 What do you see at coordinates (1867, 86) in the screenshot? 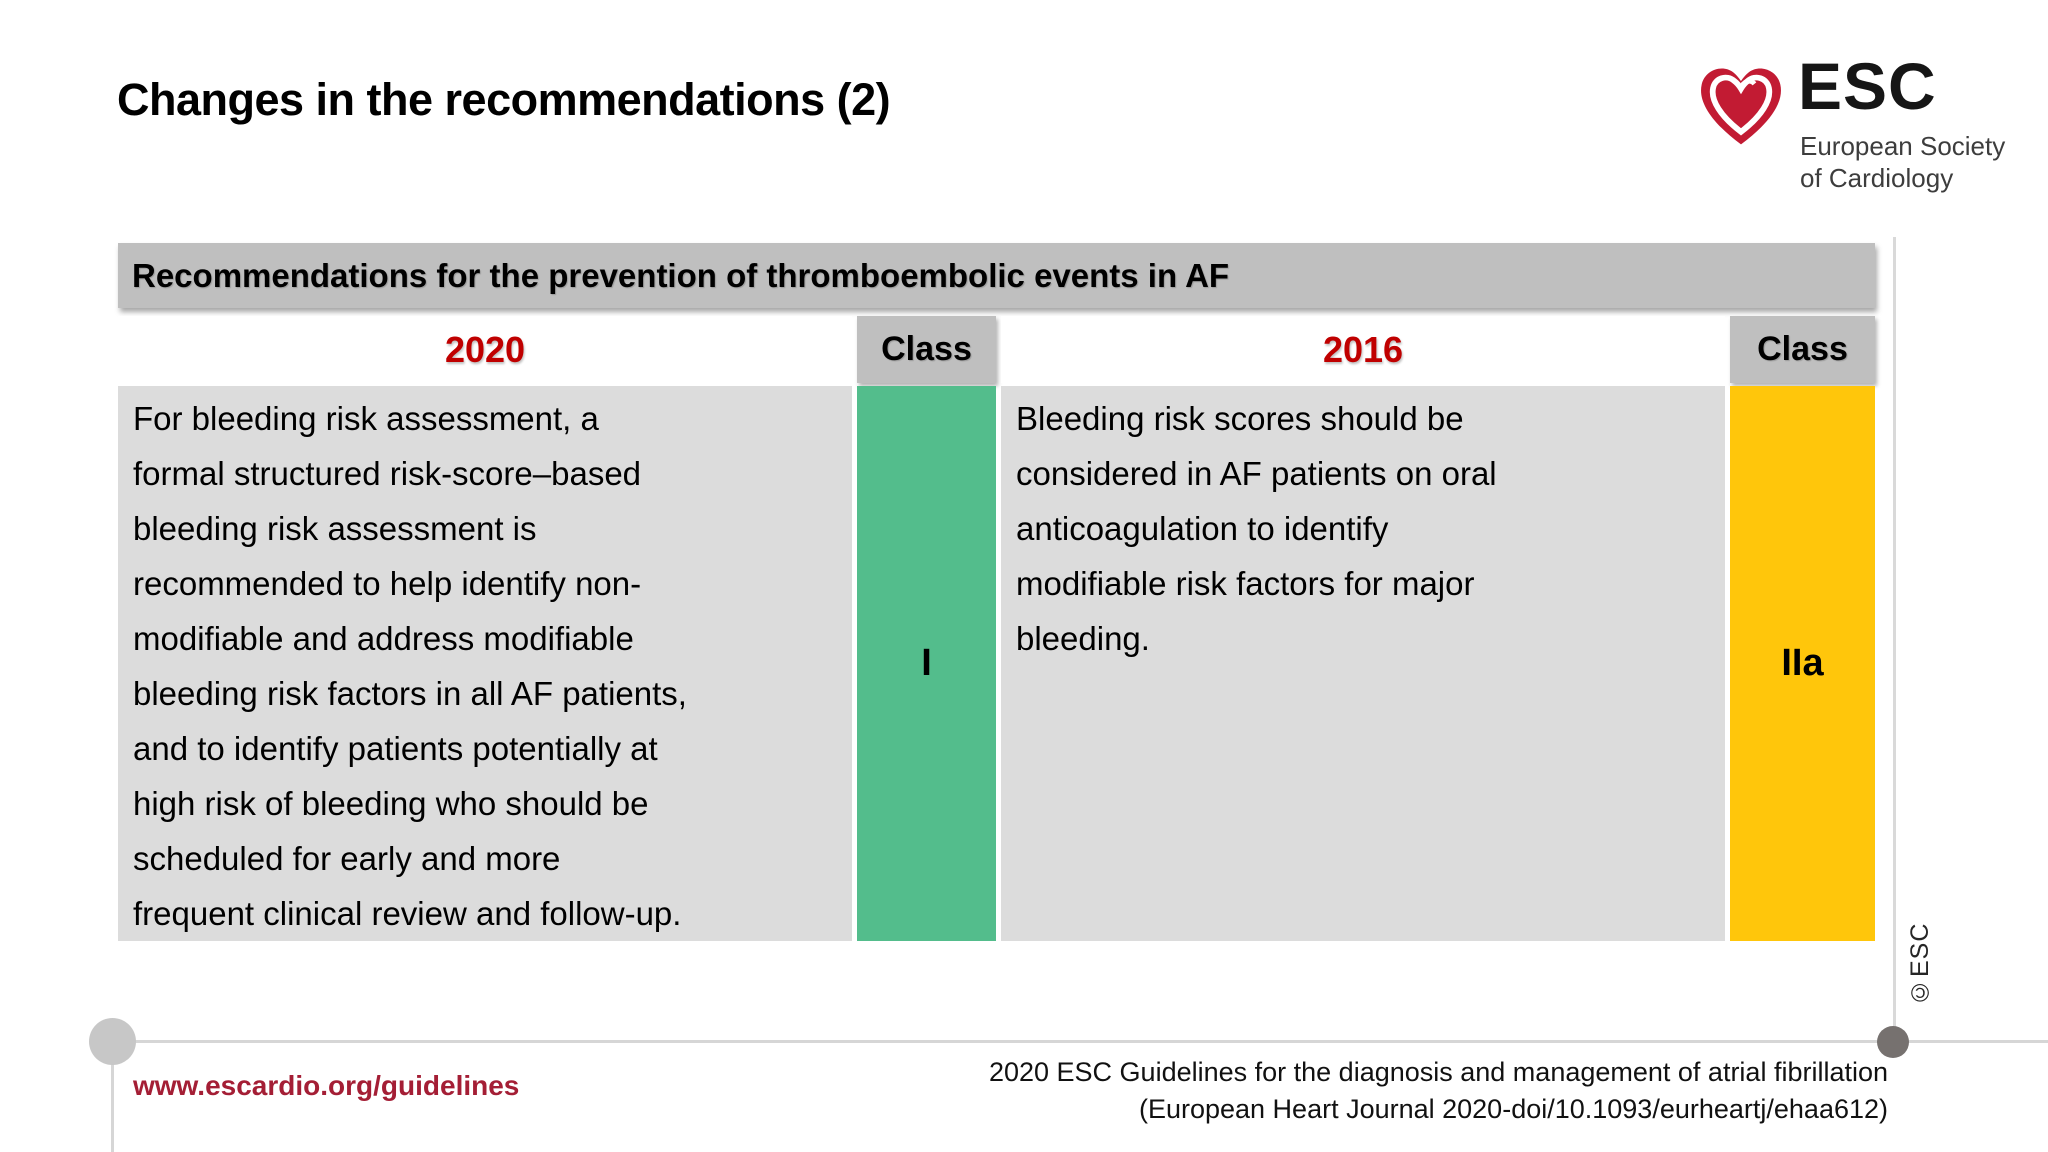
I see `esc-logo-text: ESC` at bounding box center [1867, 86].